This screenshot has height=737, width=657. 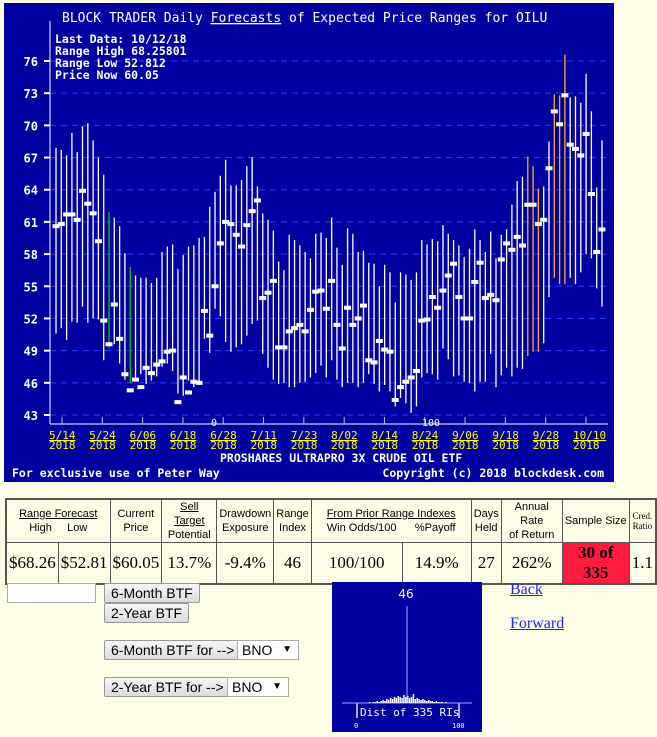 What do you see at coordinates (147, 613) in the screenshot?
I see `two-year-btf-button: 2-Year BTF` at bounding box center [147, 613].